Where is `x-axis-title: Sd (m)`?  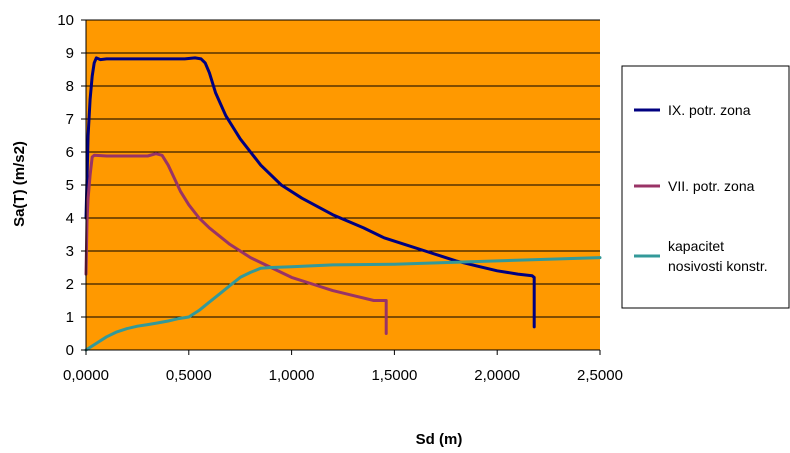 x-axis-title: Sd (m) is located at coordinates (439, 439).